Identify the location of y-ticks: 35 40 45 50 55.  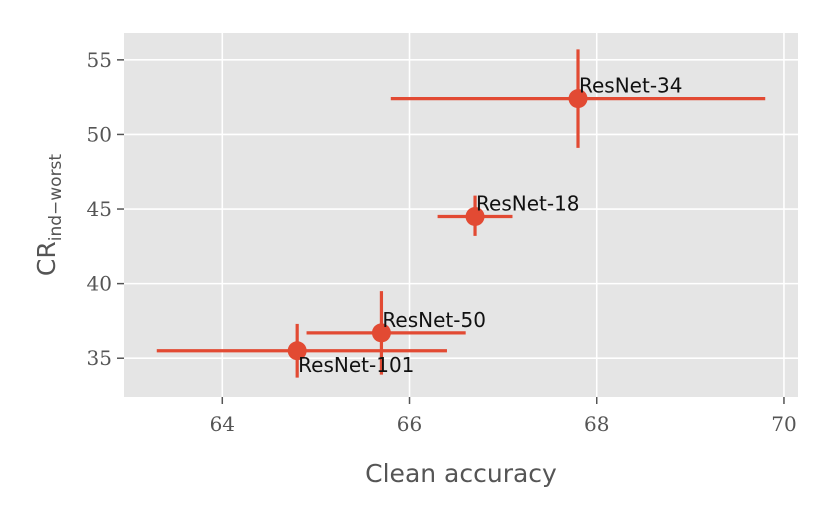
(105, 209).